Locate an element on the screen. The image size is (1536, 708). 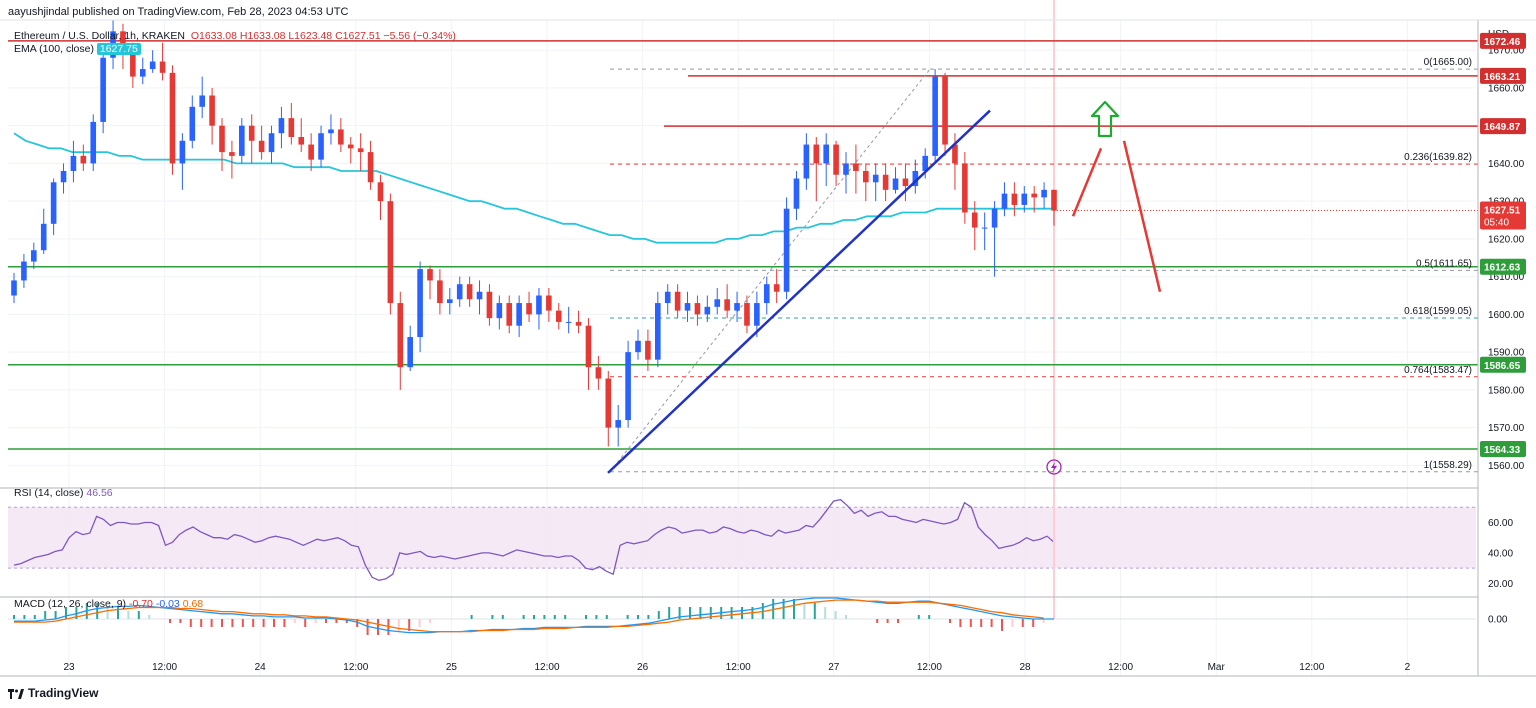
rsi-tick-label: 60.00 is located at coordinates (1500, 523).